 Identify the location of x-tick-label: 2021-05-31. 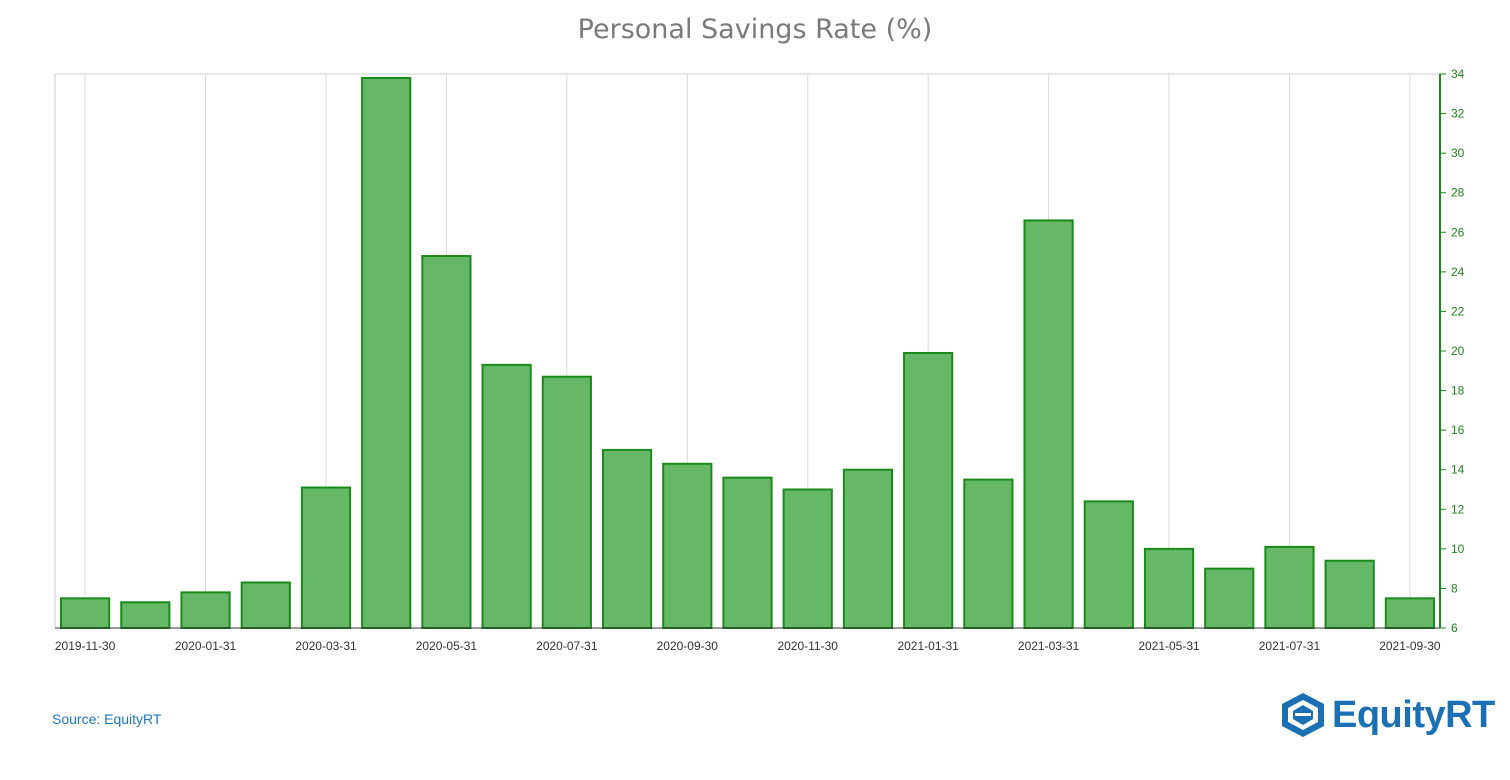
(1169, 646).